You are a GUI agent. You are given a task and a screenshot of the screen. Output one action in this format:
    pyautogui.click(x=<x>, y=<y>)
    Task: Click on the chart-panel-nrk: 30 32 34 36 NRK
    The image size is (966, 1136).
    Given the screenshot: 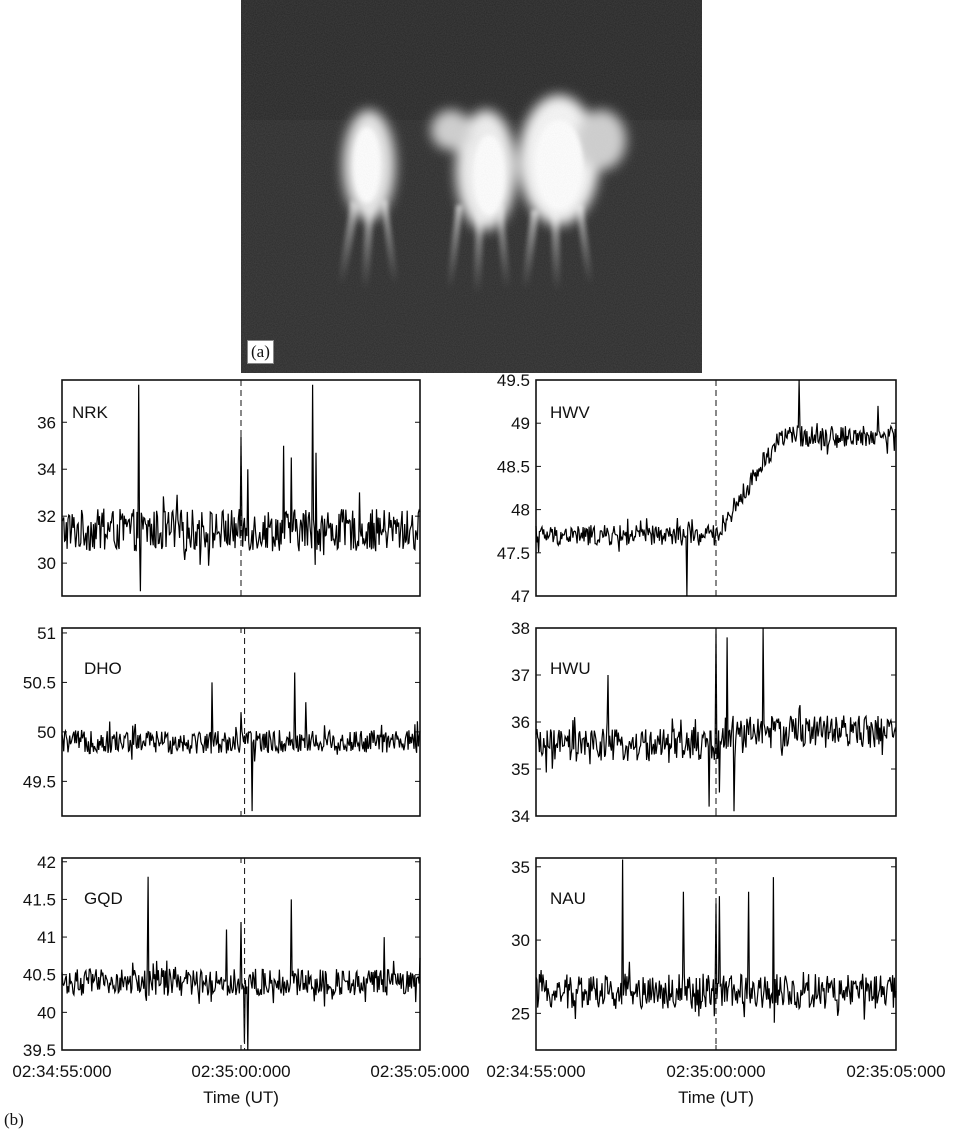 What is the action you would take?
    pyautogui.click(x=229, y=488)
    